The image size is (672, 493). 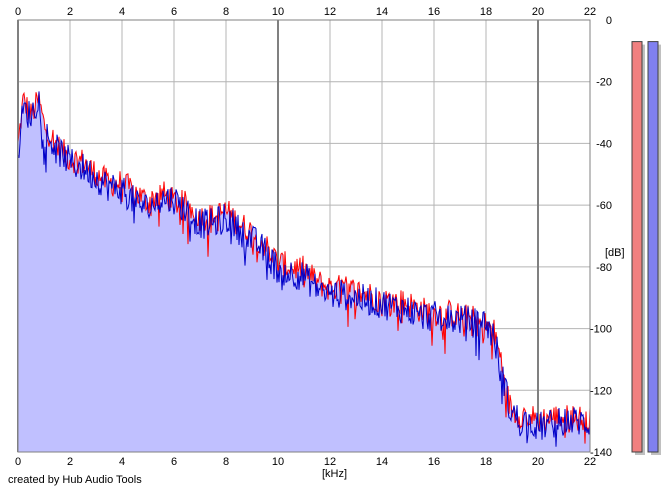 What do you see at coordinates (18, 12) in the screenshot?
I see `x-tick-label-top: 0` at bounding box center [18, 12].